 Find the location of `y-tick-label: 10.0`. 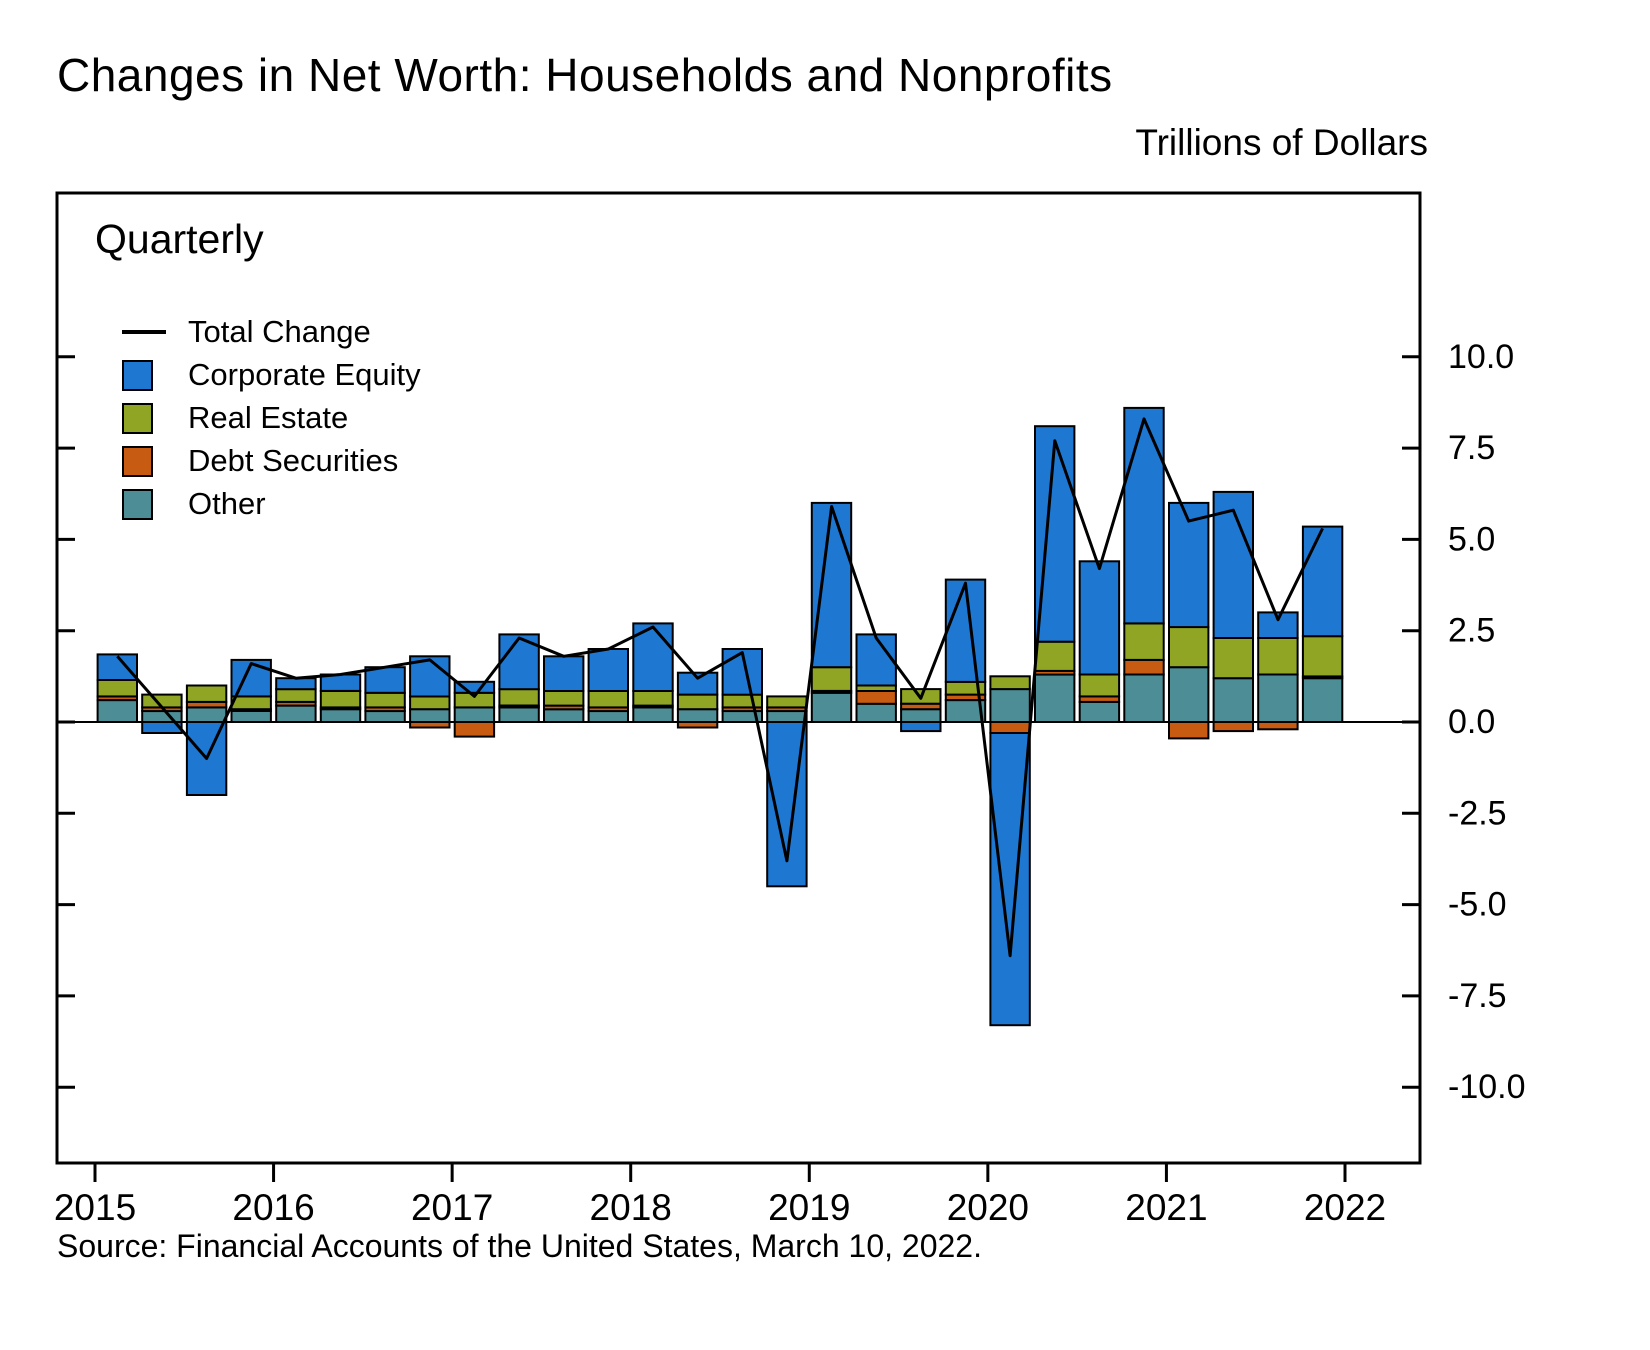

y-tick-label: 10.0 is located at coordinates (1481, 357).